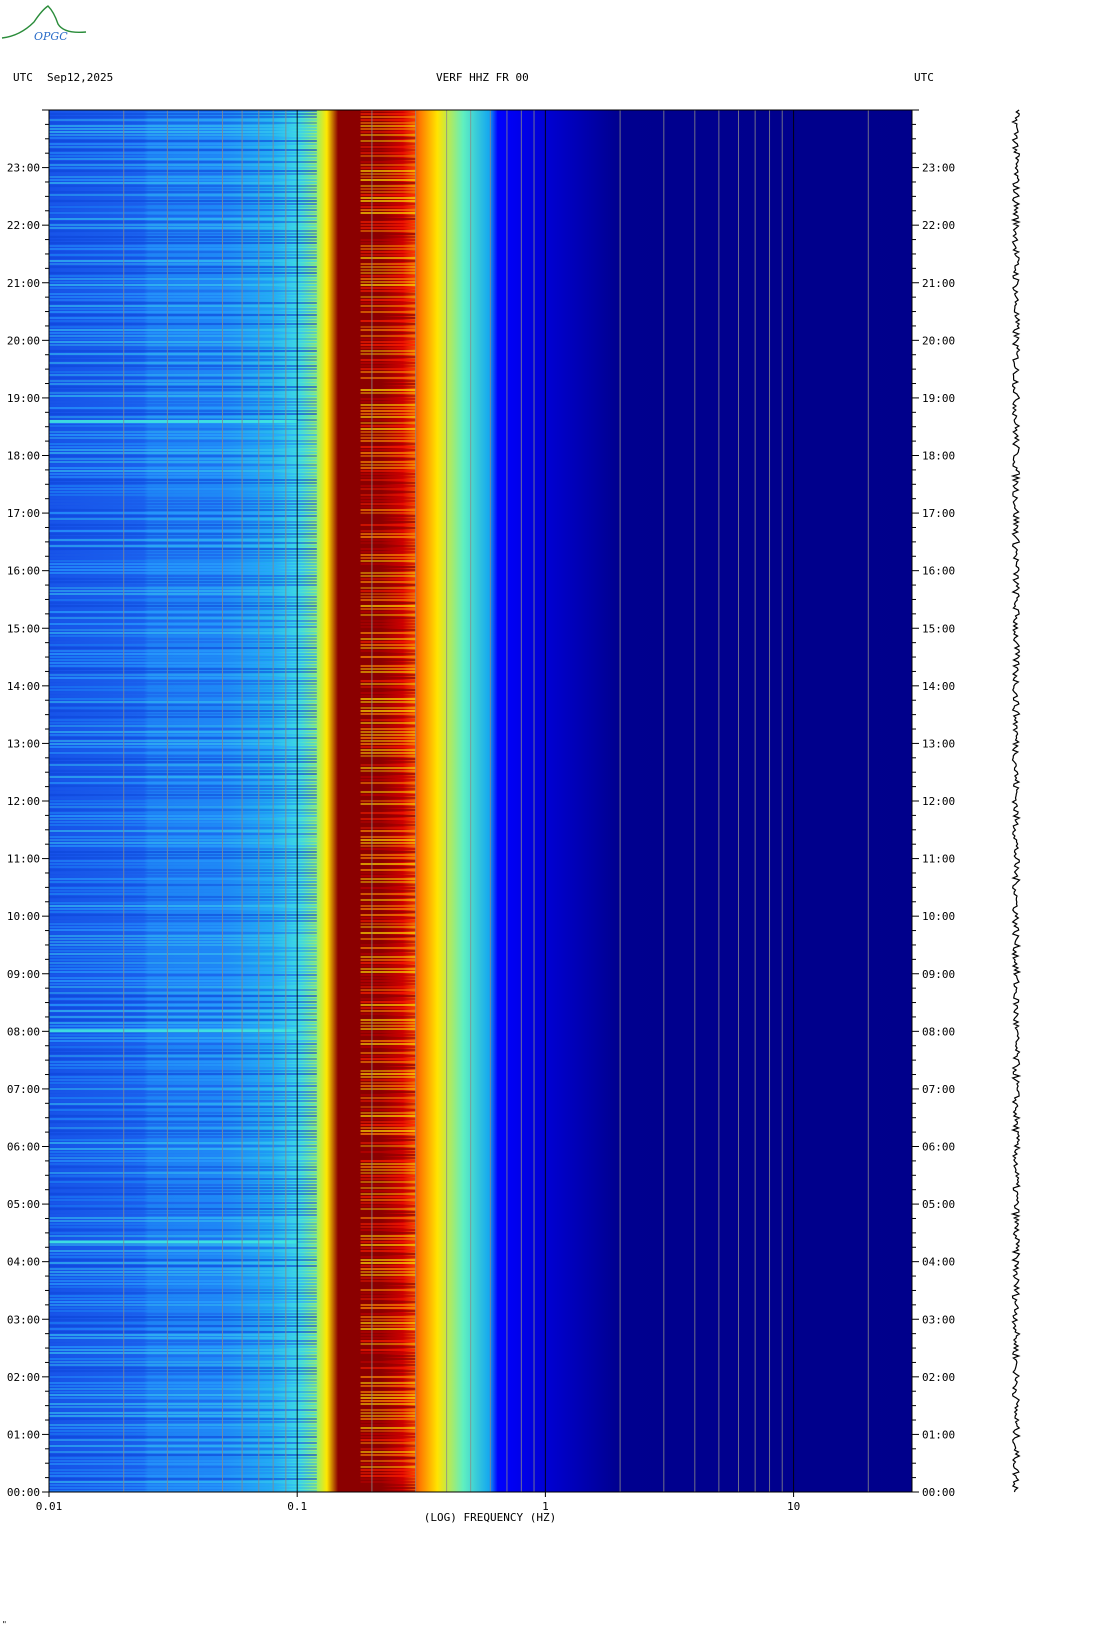 Image resolution: width=1102 pixels, height=1634 pixels. What do you see at coordinates (938, 628) in the screenshot?
I see `right-time-label: 15:00` at bounding box center [938, 628].